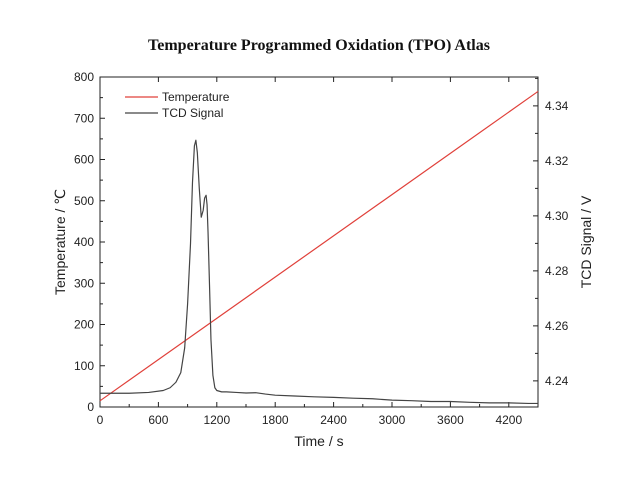 Image resolution: width=638 pixels, height=480 pixels. What do you see at coordinates (84, 77) in the screenshot?
I see `y-left-tick-label: 800` at bounding box center [84, 77].